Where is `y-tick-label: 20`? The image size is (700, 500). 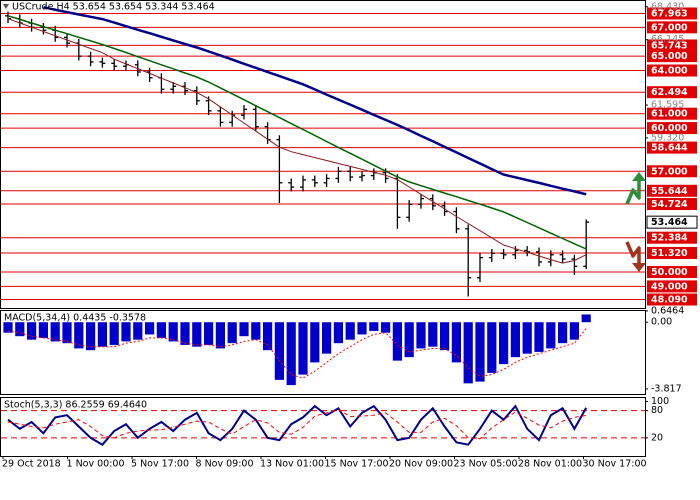
y-tick-label: 20 is located at coordinates (657, 437).